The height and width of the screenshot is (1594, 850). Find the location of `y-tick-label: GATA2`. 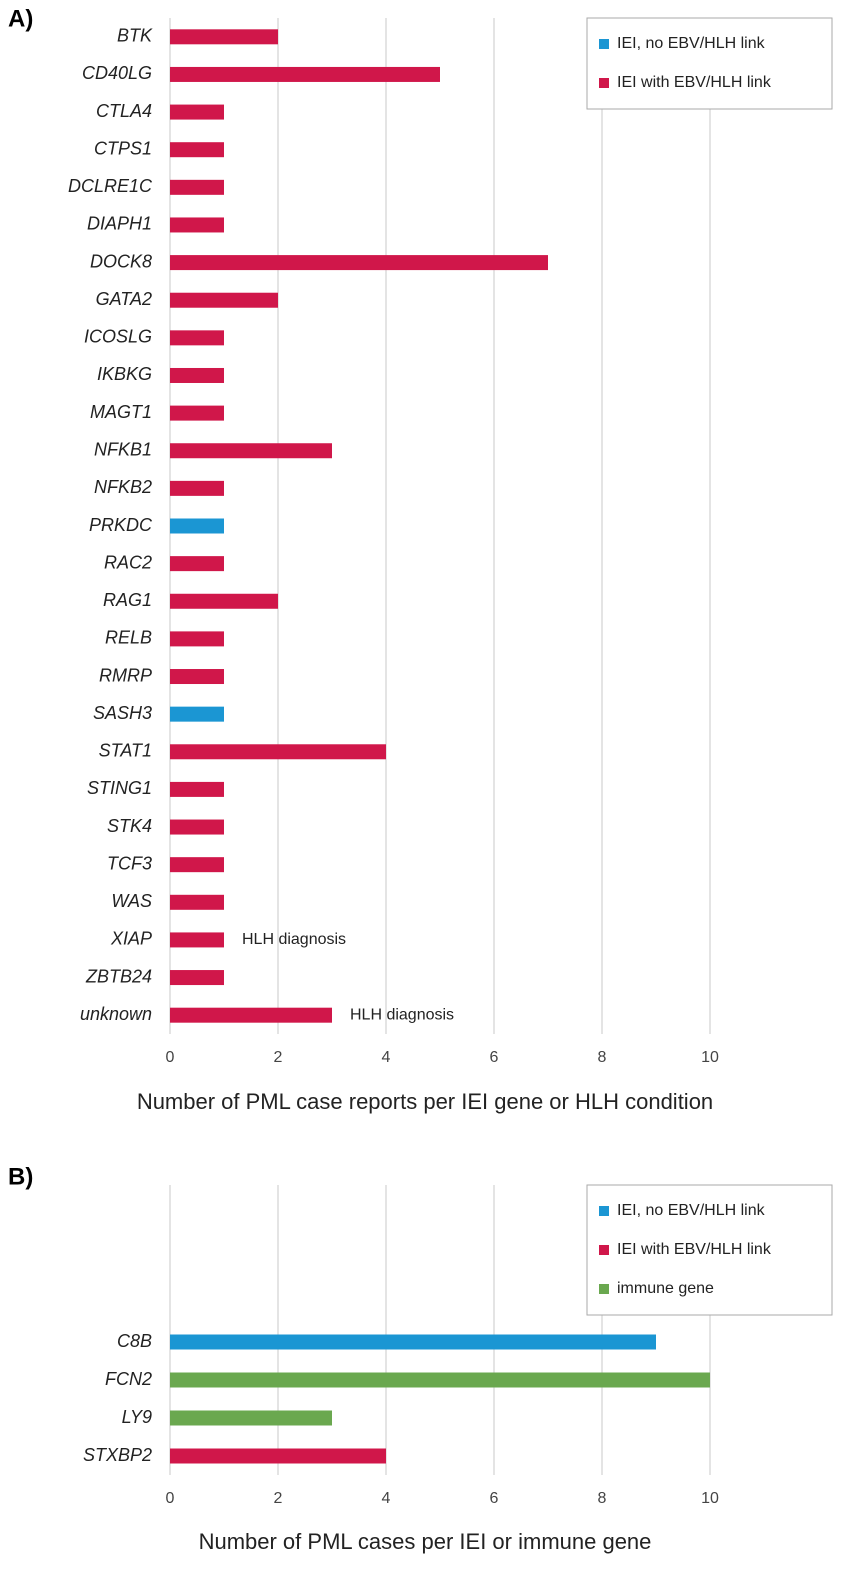

y-tick-label: GATA2 is located at coordinates (124, 299).